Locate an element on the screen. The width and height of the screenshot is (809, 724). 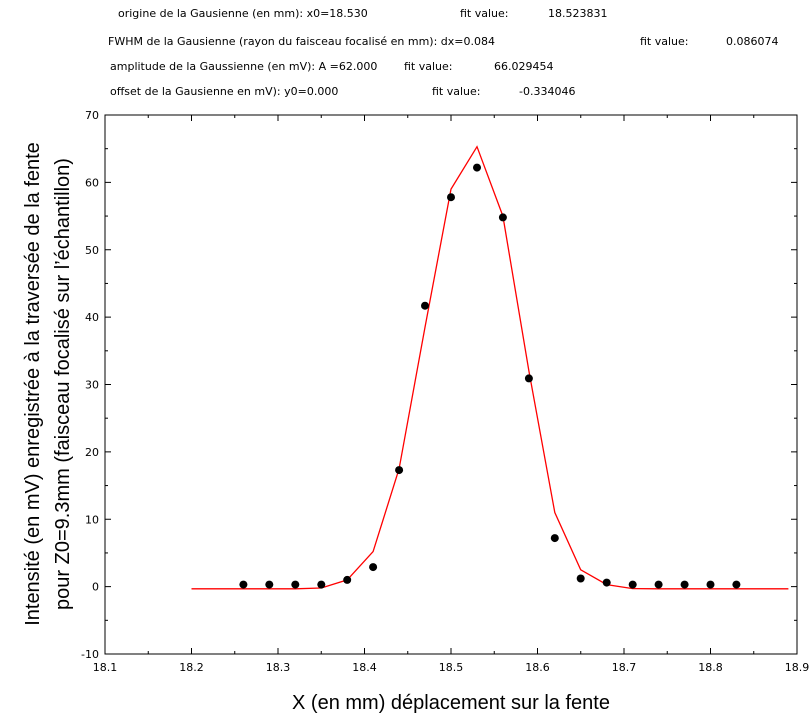
y-tick-label: 30 is located at coordinates (92, 385).